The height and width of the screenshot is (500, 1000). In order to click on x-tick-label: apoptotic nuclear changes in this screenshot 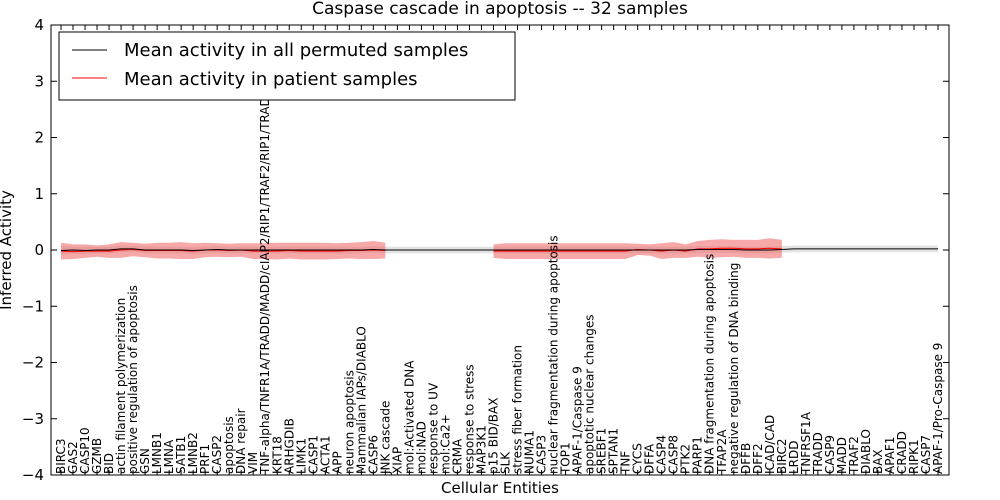, I will do `click(590, 394)`.